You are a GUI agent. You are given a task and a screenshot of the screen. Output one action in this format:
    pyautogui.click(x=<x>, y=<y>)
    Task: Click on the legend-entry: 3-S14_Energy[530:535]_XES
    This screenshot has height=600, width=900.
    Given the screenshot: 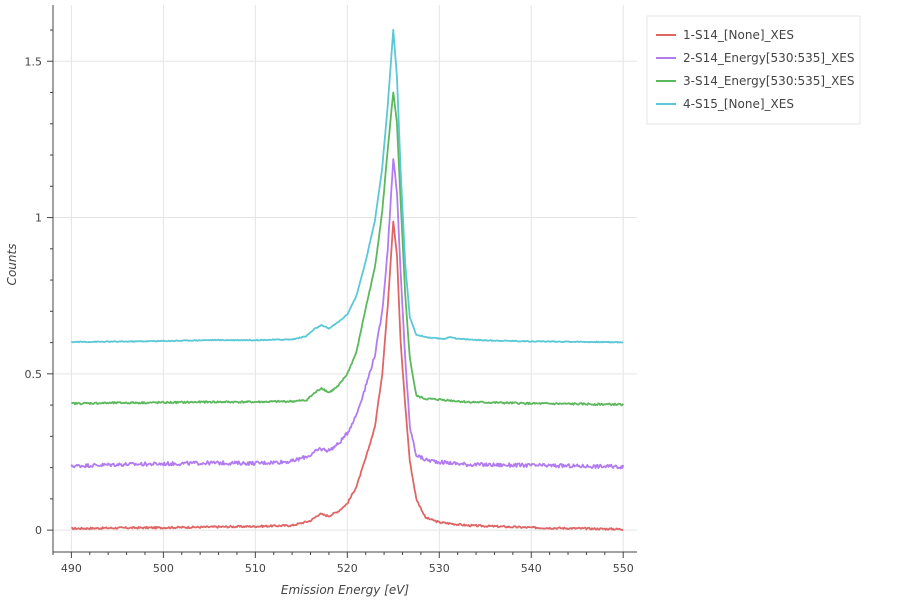 What is the action you would take?
    pyautogui.click(x=769, y=81)
    